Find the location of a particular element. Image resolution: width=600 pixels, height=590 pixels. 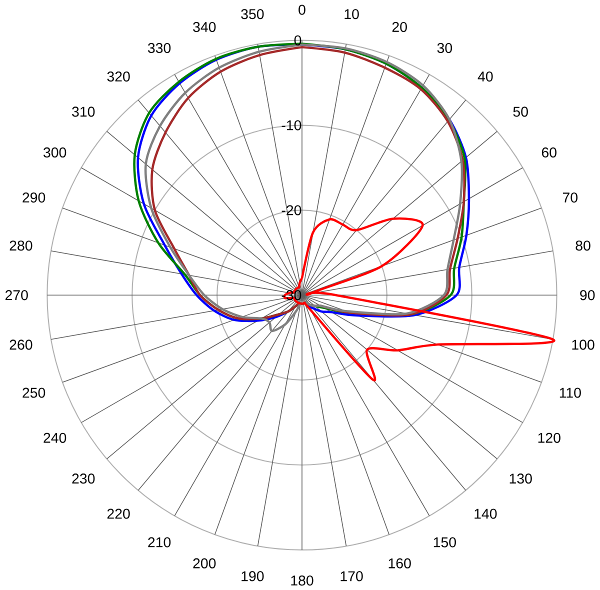

spoke-label: 20 is located at coordinates (399, 27).